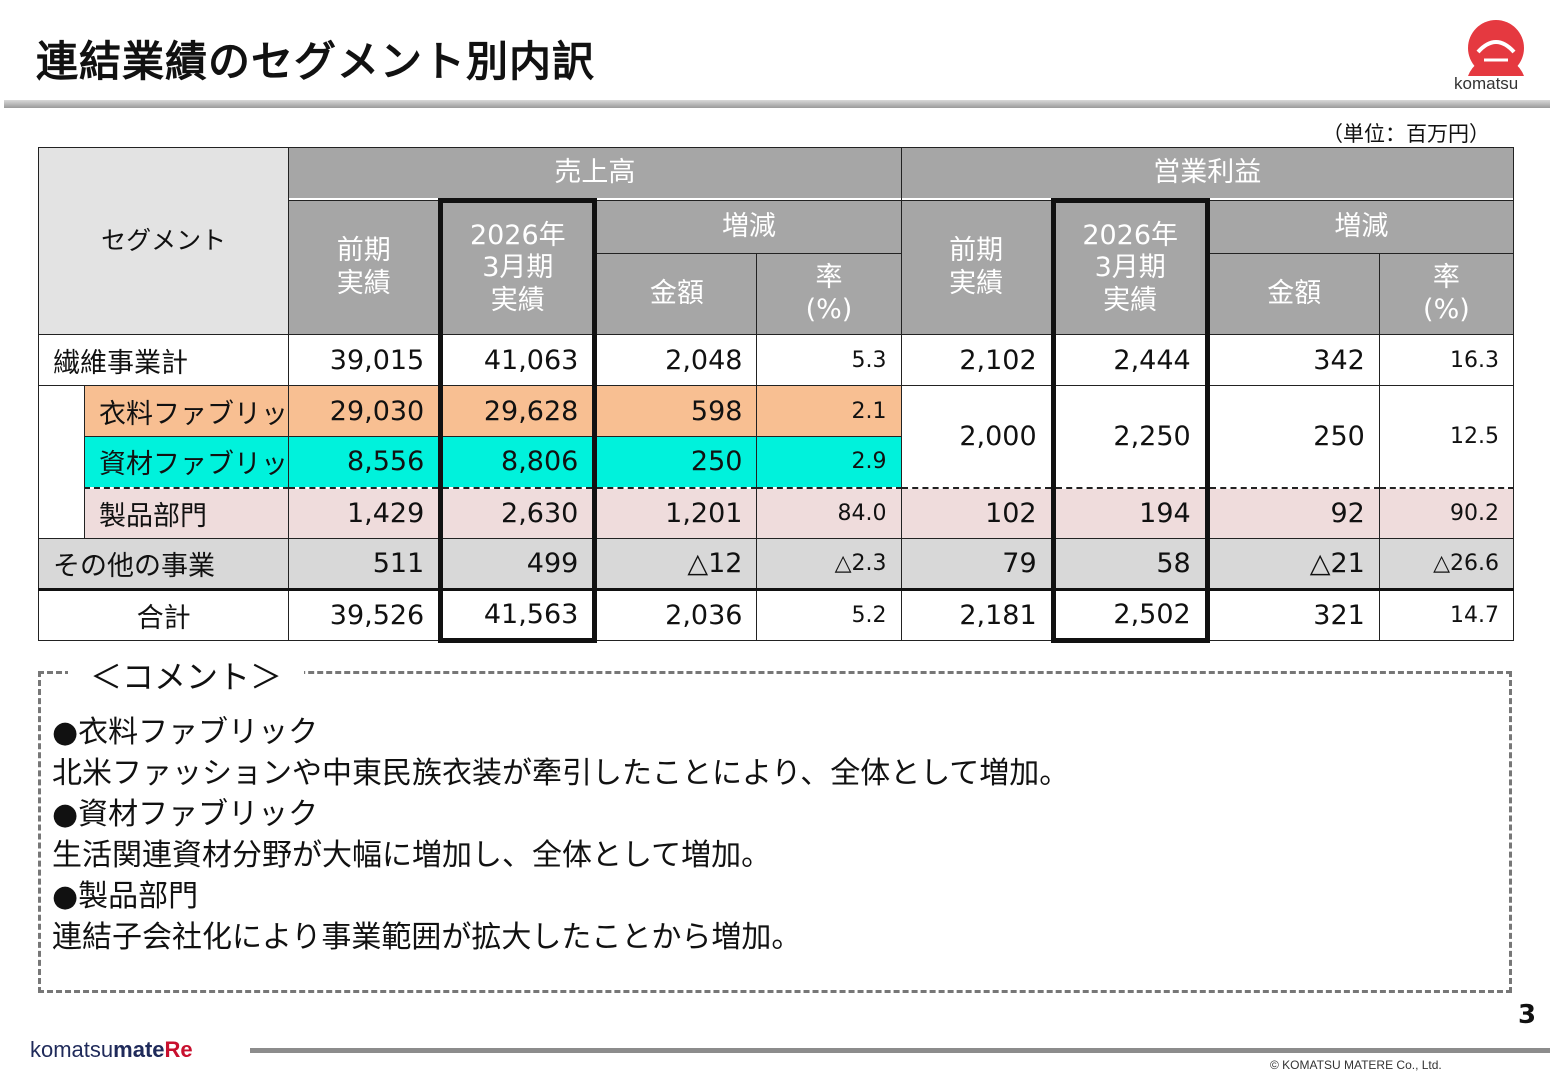 This screenshot has width=1560, height=1080. What do you see at coordinates (187, 462) in the screenshot?
I see `row-label: 資材ファブリック` at bounding box center [187, 462].